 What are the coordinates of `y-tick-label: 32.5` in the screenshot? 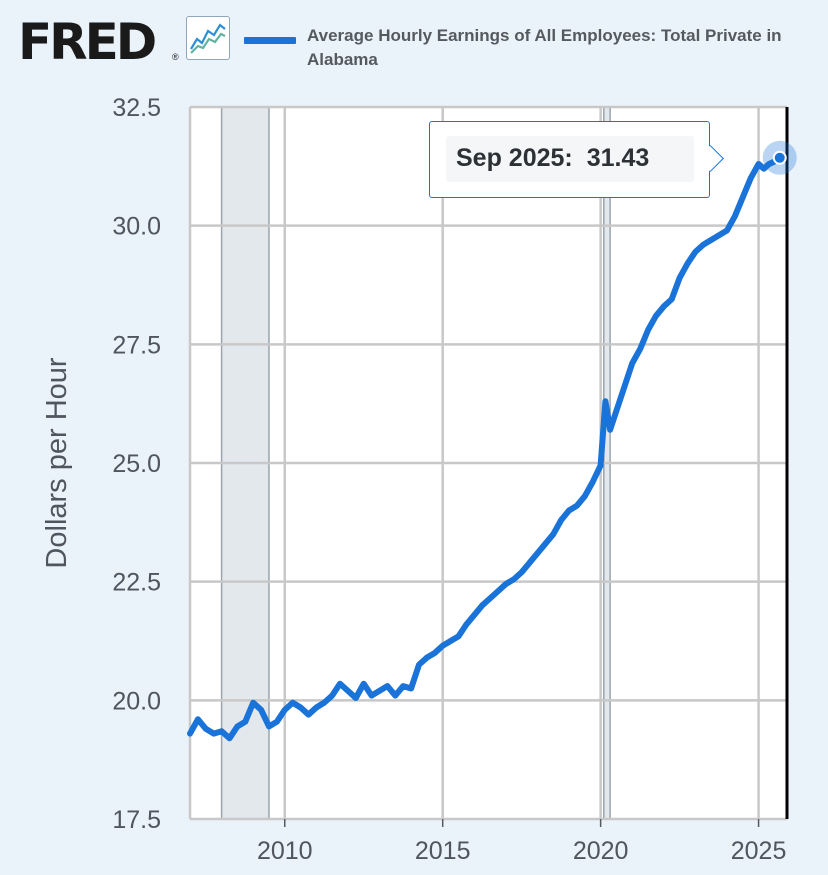 It's located at (136, 108).